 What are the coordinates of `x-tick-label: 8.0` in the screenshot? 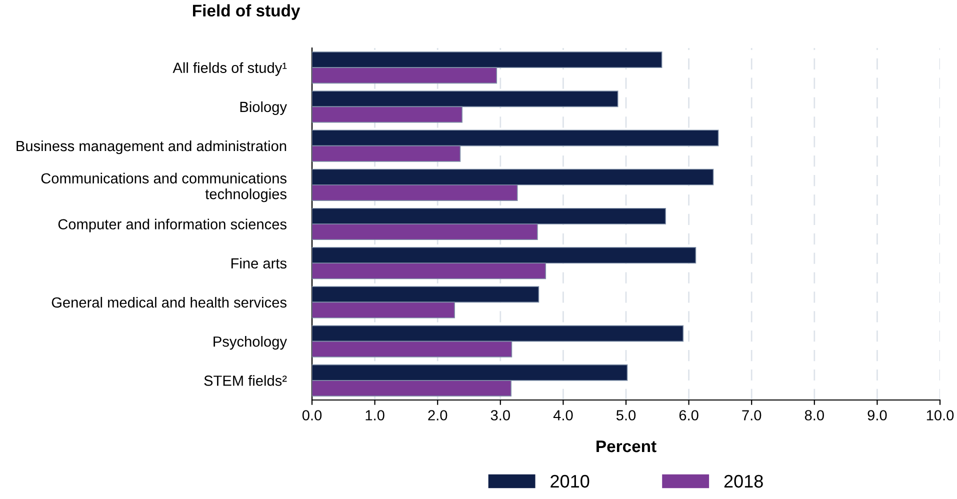 It's located at (814, 415).